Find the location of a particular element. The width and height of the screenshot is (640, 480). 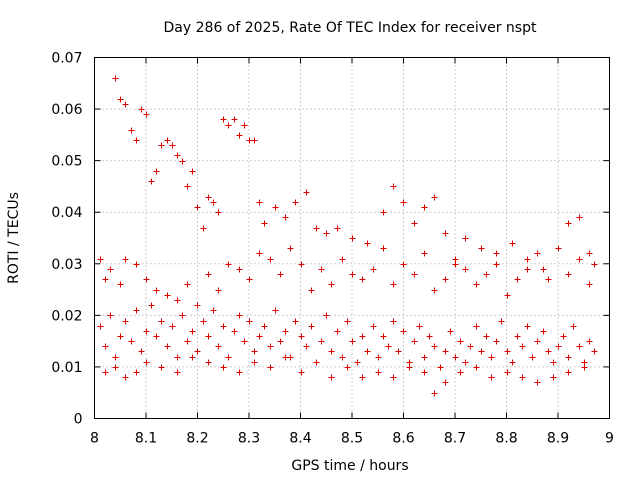

x-tick-label: 8.5 is located at coordinates (352, 439).